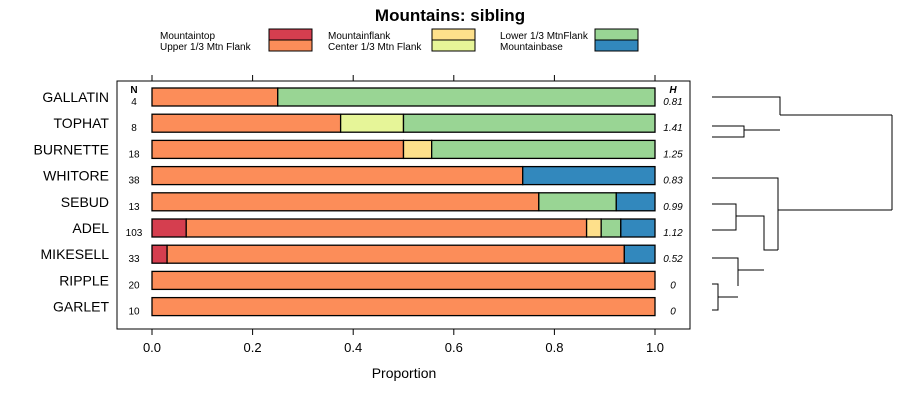 The height and width of the screenshot is (400, 900). Describe the element at coordinates (134, 181) in the screenshot. I see `n-value: 38` at that location.